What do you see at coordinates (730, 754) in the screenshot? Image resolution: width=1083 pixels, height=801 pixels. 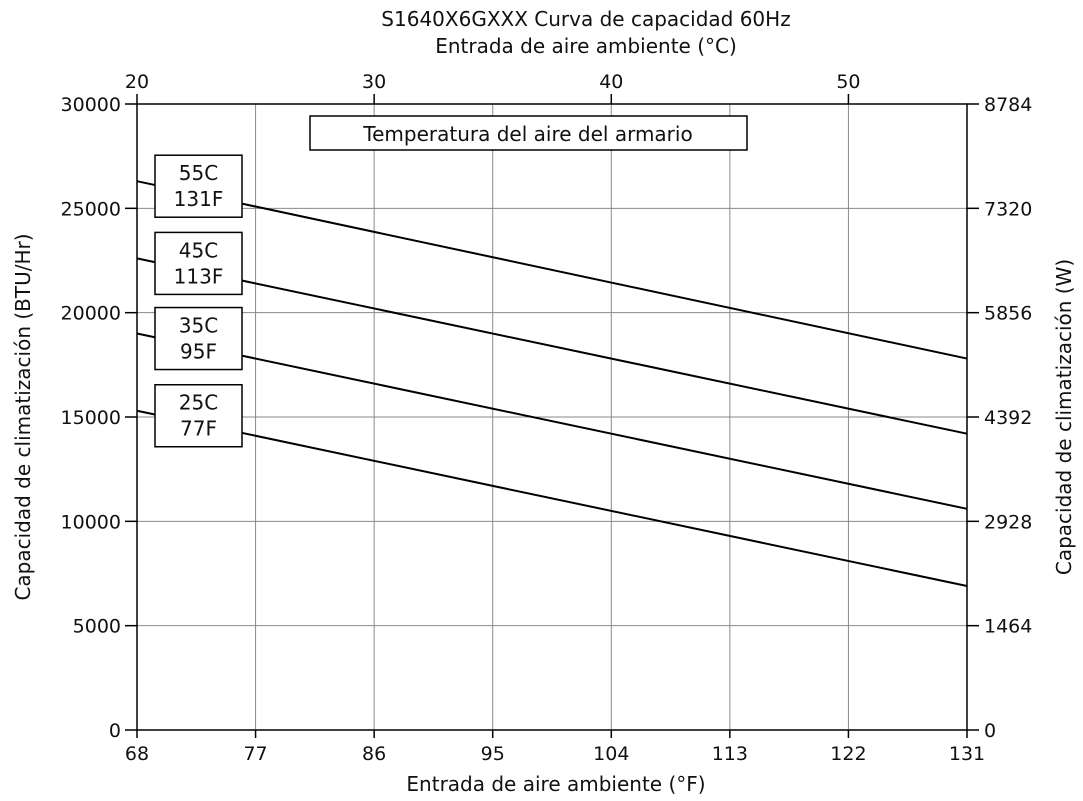 I see `x-bottom-tick-label: 113` at bounding box center [730, 754].